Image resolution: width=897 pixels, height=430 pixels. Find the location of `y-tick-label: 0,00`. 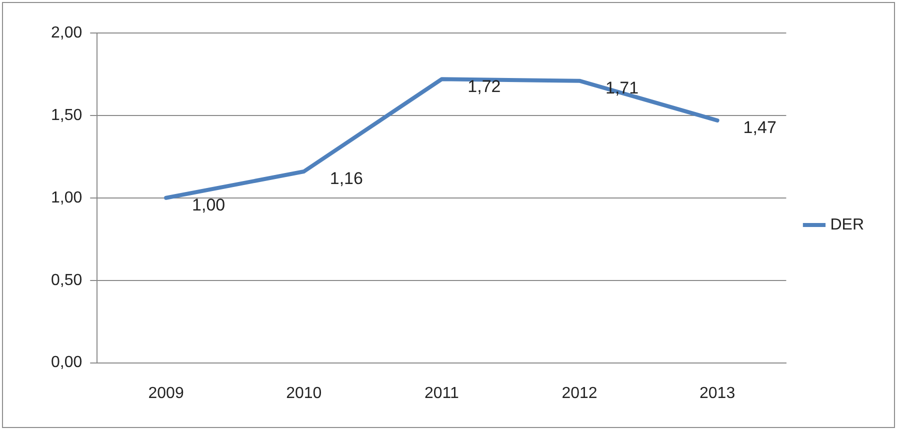

y-tick-label: 0,00 is located at coordinates (66, 363).